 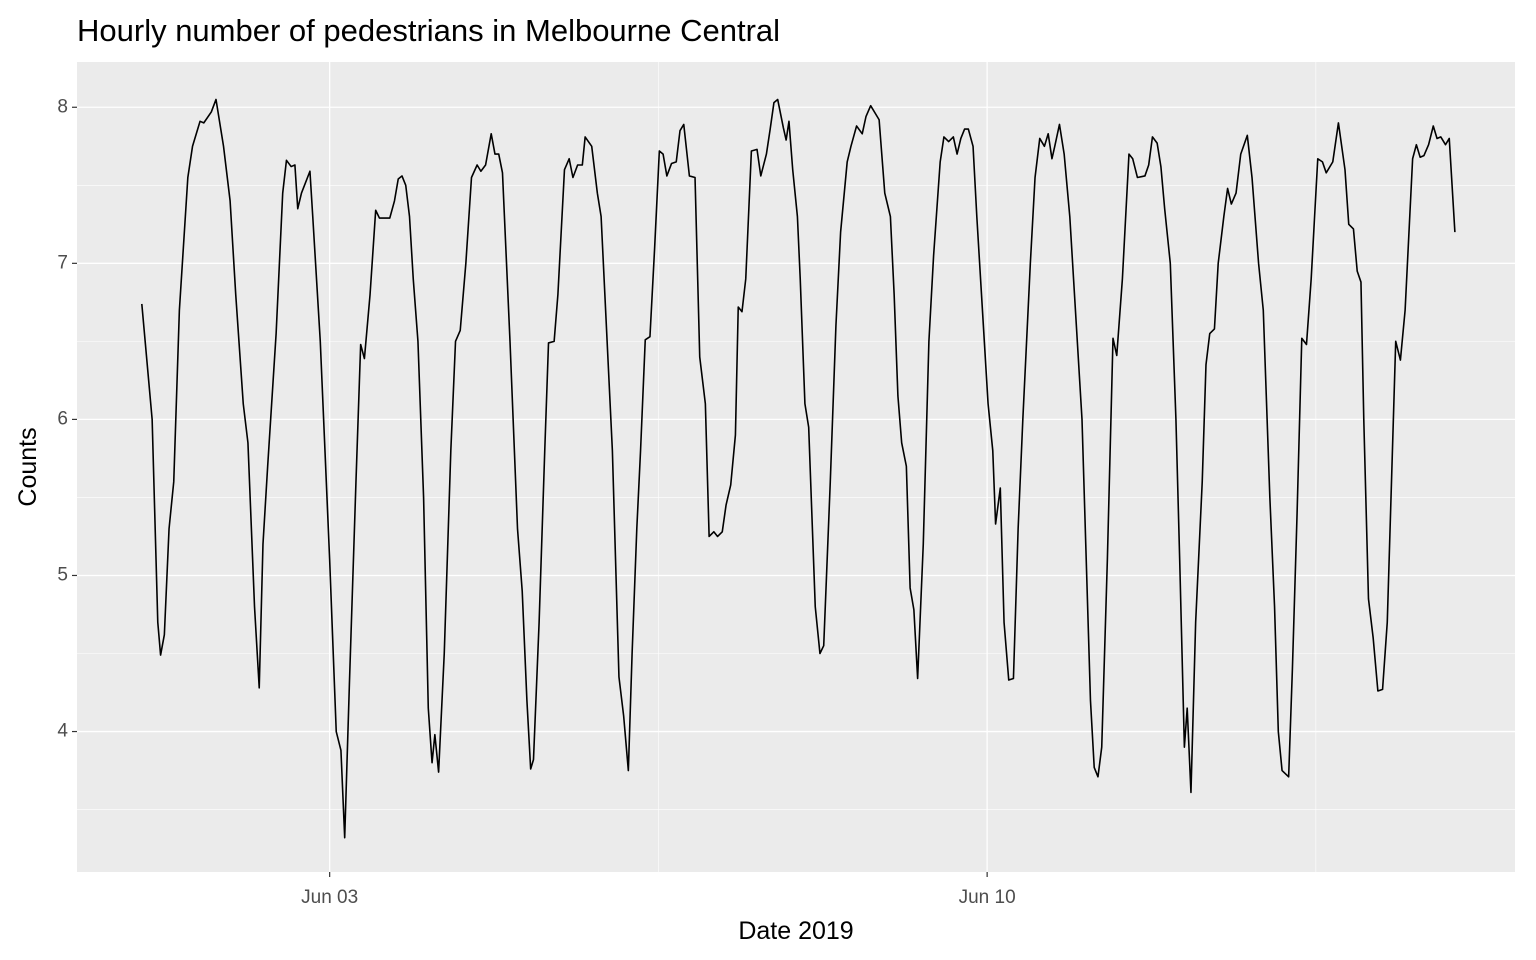 What do you see at coordinates (28, 466) in the screenshot?
I see `y-axis-title: Counts` at bounding box center [28, 466].